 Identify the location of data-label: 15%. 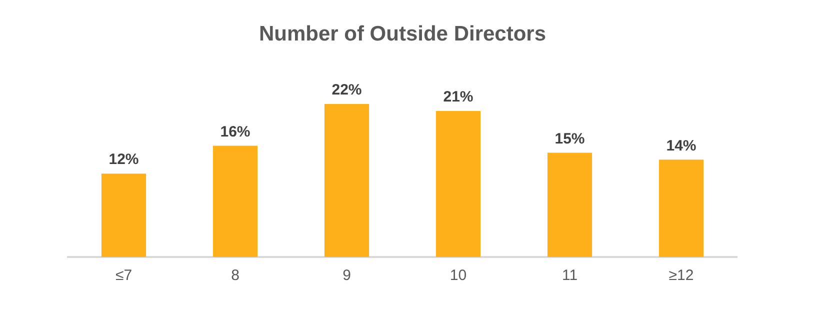
(569, 139).